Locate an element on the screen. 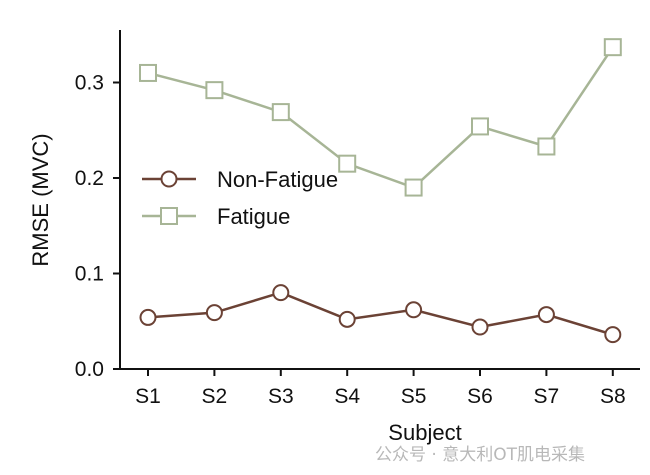 The width and height of the screenshot is (650, 475). y-tick-label: 0.3 is located at coordinates (89, 83).